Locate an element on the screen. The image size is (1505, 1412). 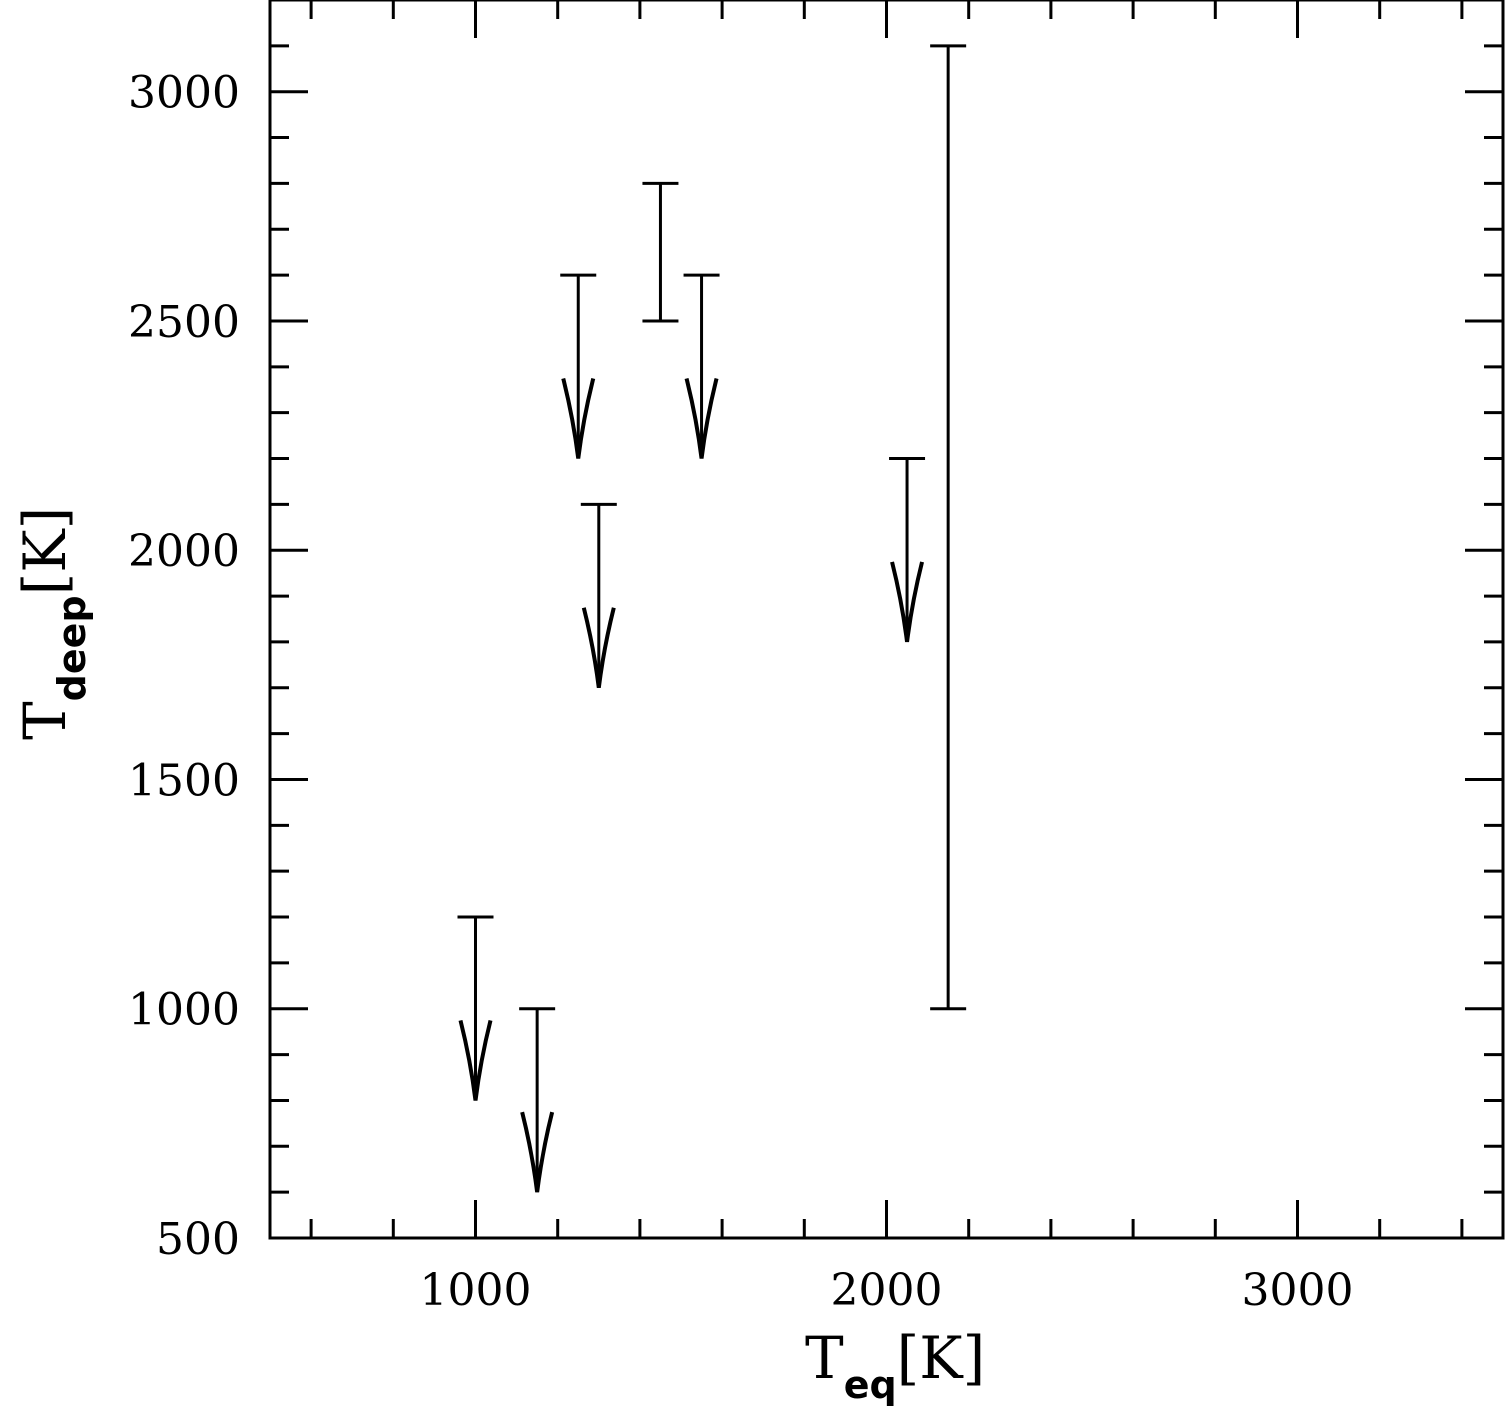
y-axis-label: Tdeep[K] is located at coordinates (52, 623).